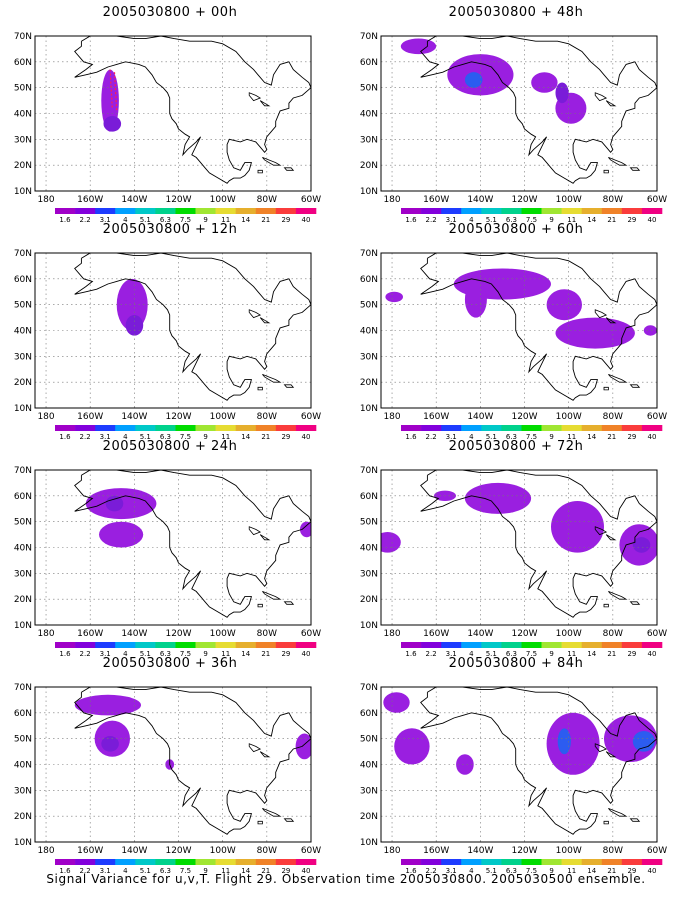 The image size is (692, 900). What do you see at coordinates (631, 654) in the screenshot?
I see `colorbar-label: 29` at bounding box center [631, 654].